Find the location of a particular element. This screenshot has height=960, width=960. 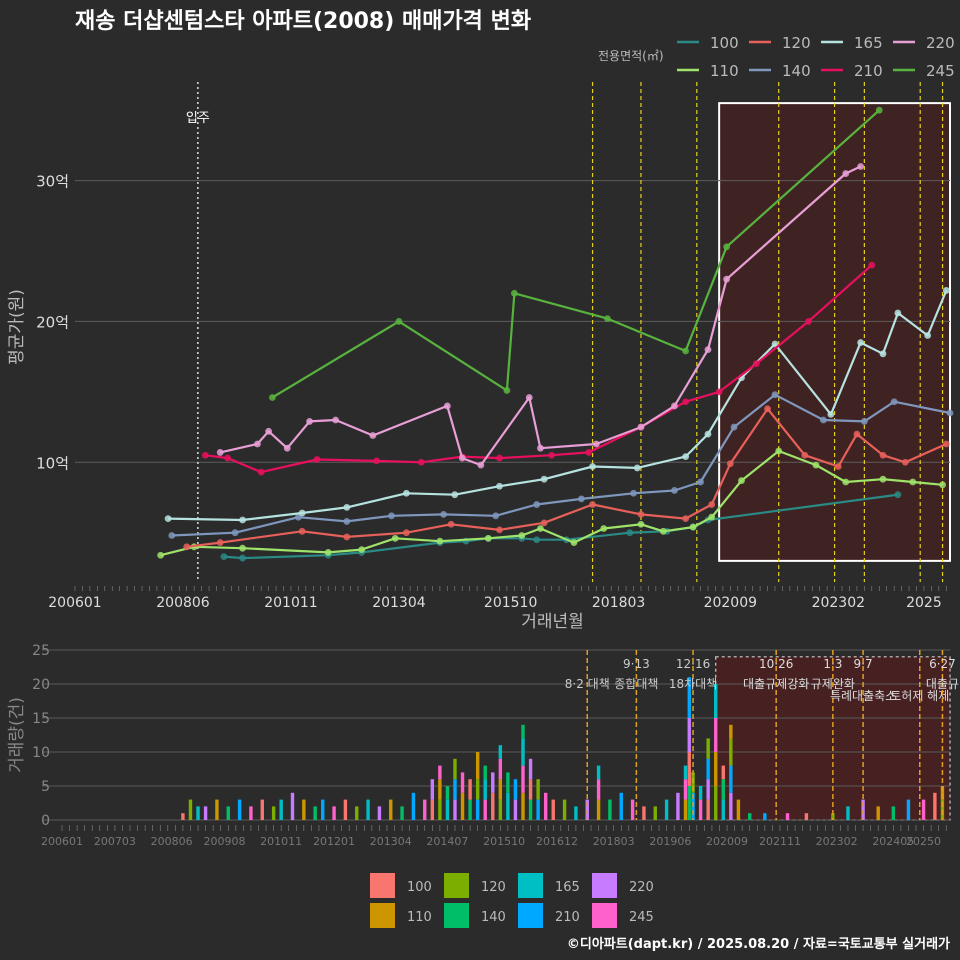

policy-date: 9·13 is located at coordinates (636, 664).